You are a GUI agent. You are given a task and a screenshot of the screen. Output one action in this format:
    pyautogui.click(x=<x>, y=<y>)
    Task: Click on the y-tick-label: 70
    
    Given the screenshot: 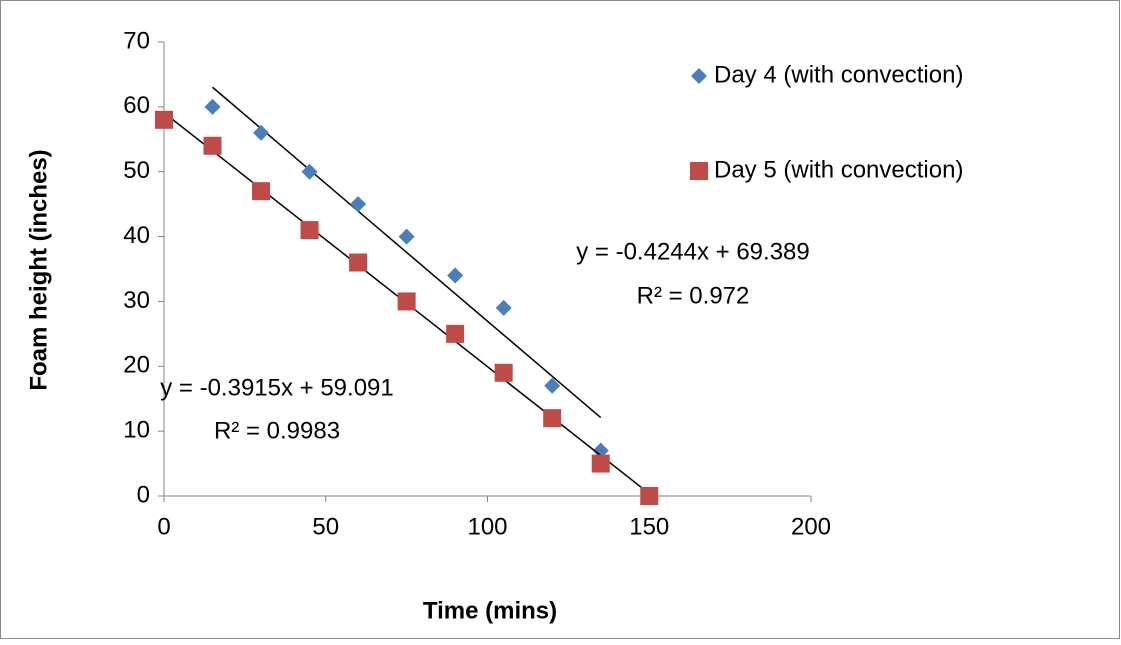 What is the action you would take?
    pyautogui.click(x=136, y=40)
    